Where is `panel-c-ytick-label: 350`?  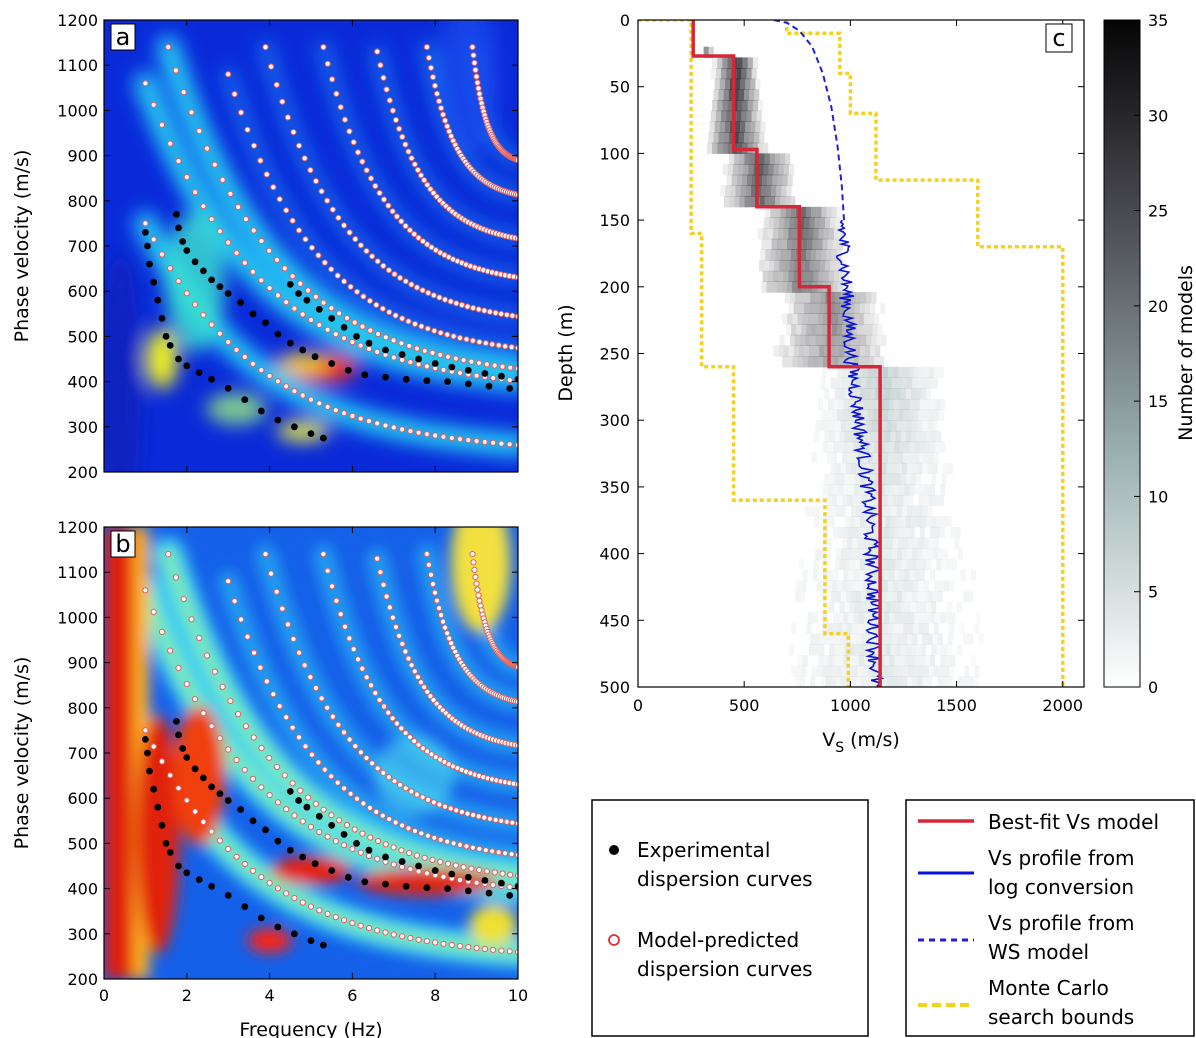
panel-c-ytick-label: 350 is located at coordinates (614, 487).